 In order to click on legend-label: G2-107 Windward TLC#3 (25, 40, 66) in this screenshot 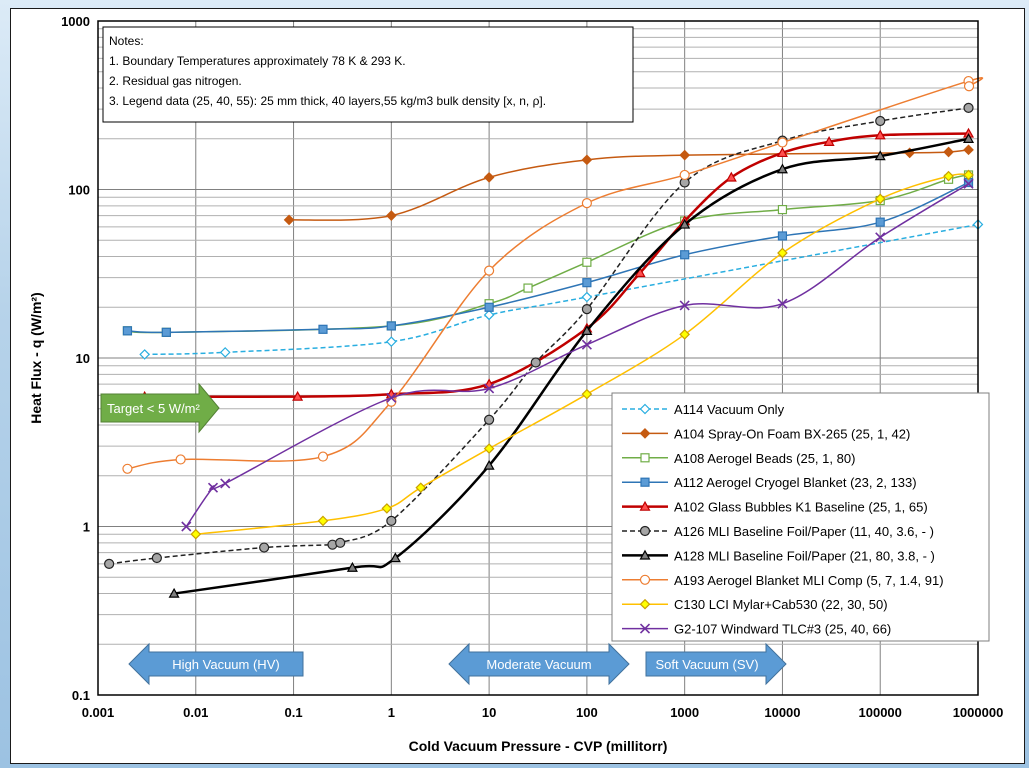, I will do `click(782, 629)`.